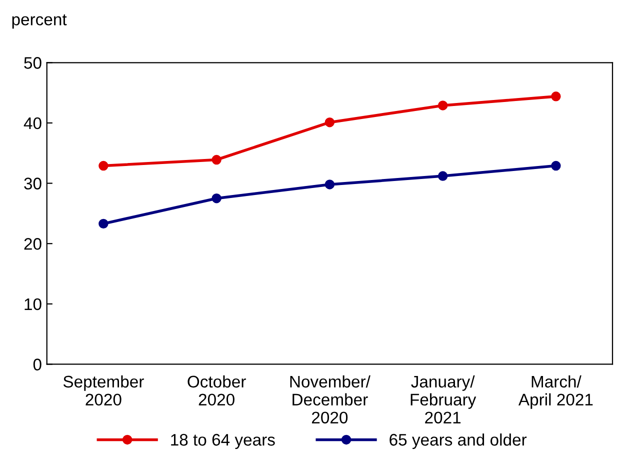  I want to click on x-tick-label: September 2020, so click(103, 390).